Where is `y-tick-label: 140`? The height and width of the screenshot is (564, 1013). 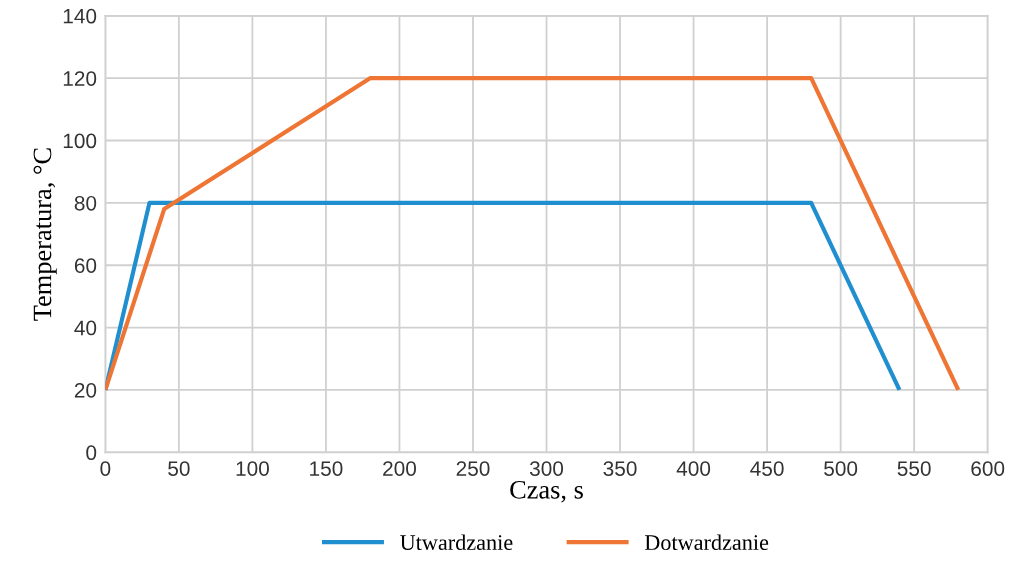
y-tick-label: 140 is located at coordinates (80, 16).